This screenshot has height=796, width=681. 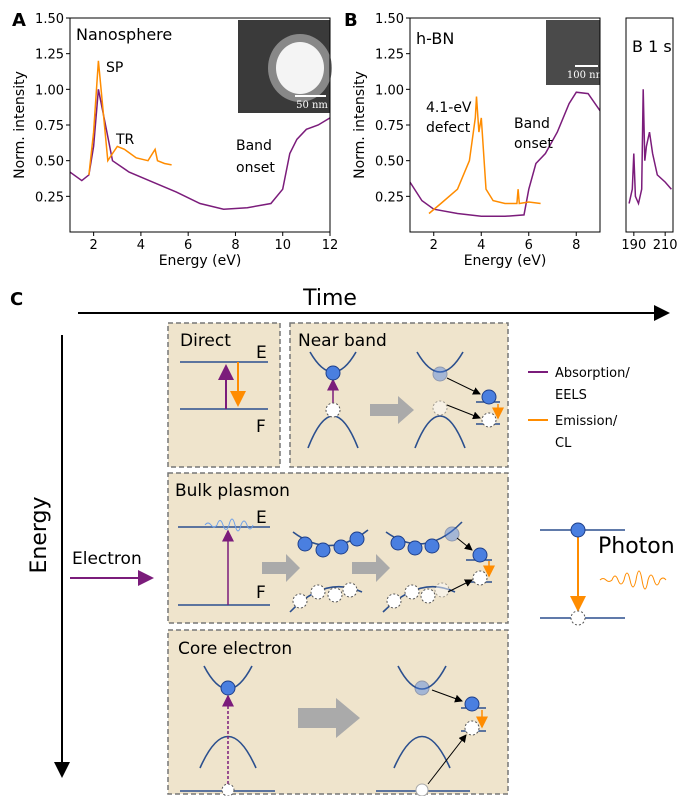 What do you see at coordinates (505, 261) in the screenshot?
I see `x-axis-label: Energy (eV)` at bounding box center [505, 261].